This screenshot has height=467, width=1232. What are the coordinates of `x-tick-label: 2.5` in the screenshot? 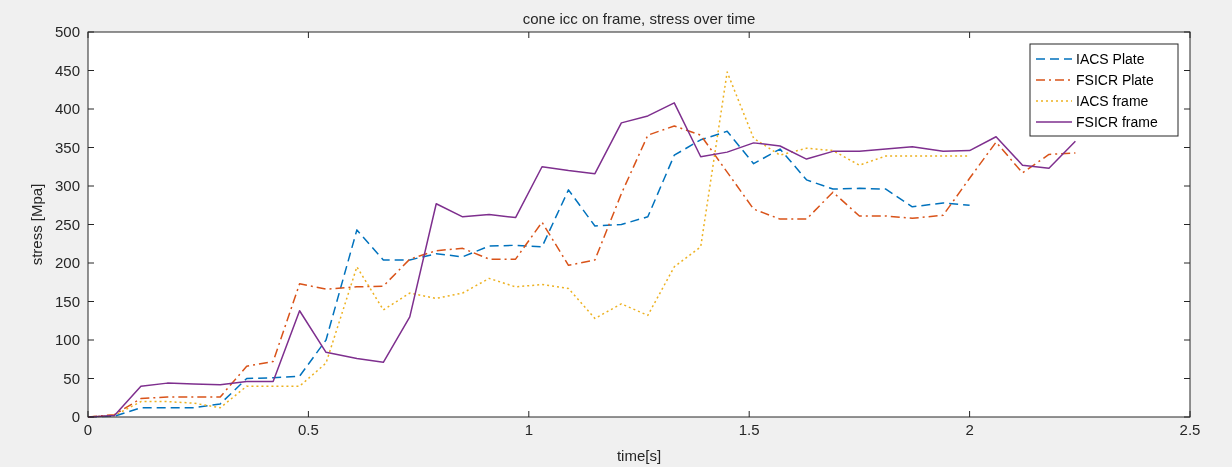 It's located at (1190, 429).